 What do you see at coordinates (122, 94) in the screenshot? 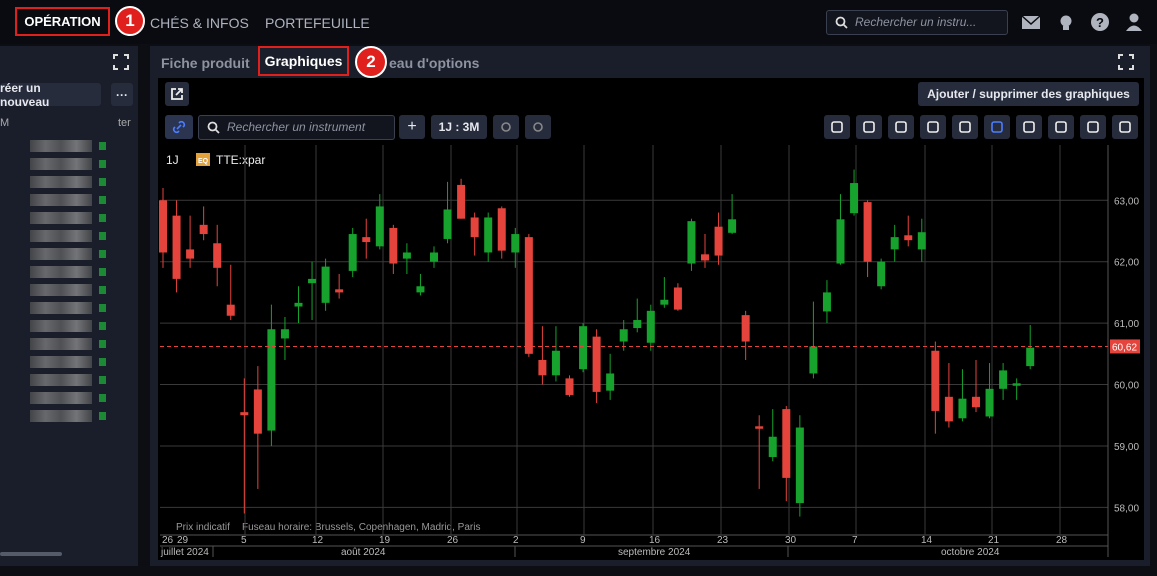
I see `more-button: ···` at bounding box center [122, 94].